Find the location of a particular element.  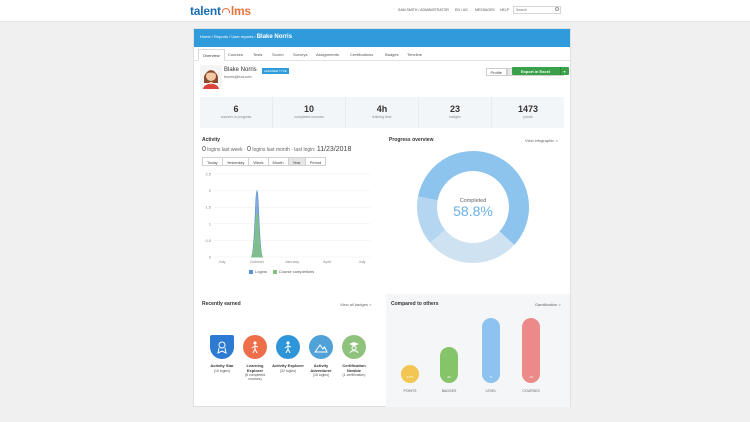

stat-courses-in-progress: 6 courses in progress is located at coordinates (236, 112).